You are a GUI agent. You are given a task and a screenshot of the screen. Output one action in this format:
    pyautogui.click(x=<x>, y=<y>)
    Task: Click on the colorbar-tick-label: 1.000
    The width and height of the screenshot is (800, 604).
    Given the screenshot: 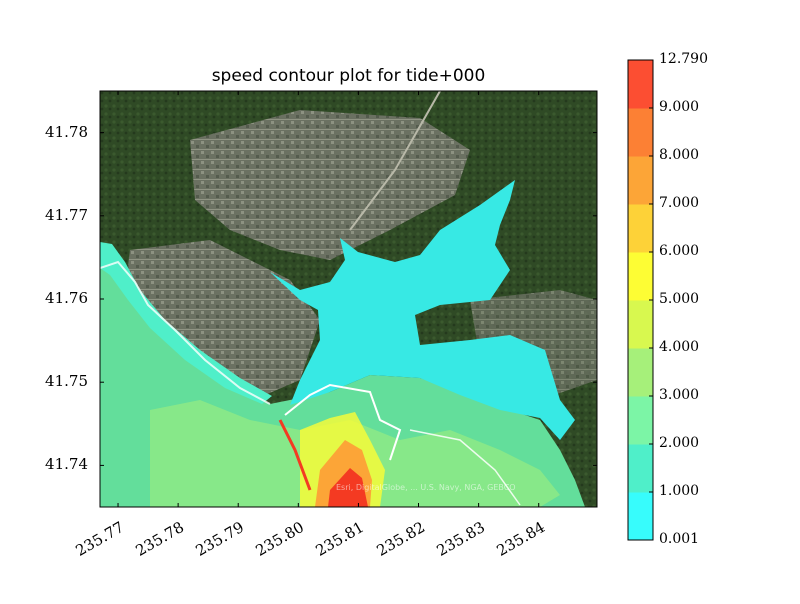 What is the action you would take?
    pyautogui.click(x=679, y=491)
    